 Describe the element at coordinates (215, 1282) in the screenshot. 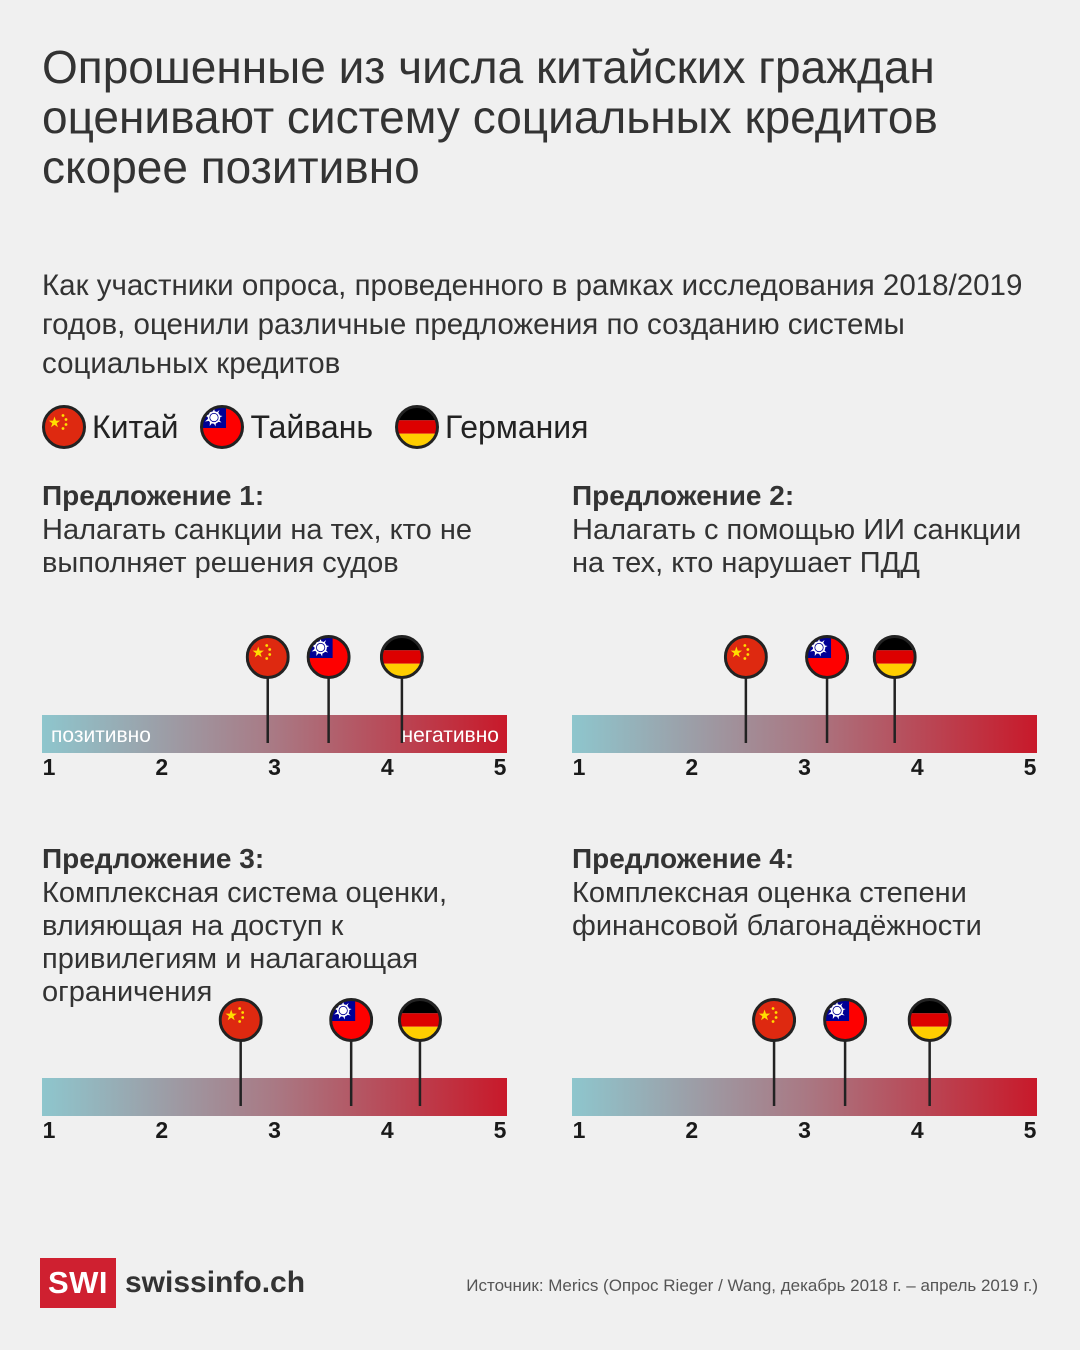

I see `site-name: swissinfo.ch` at that location.